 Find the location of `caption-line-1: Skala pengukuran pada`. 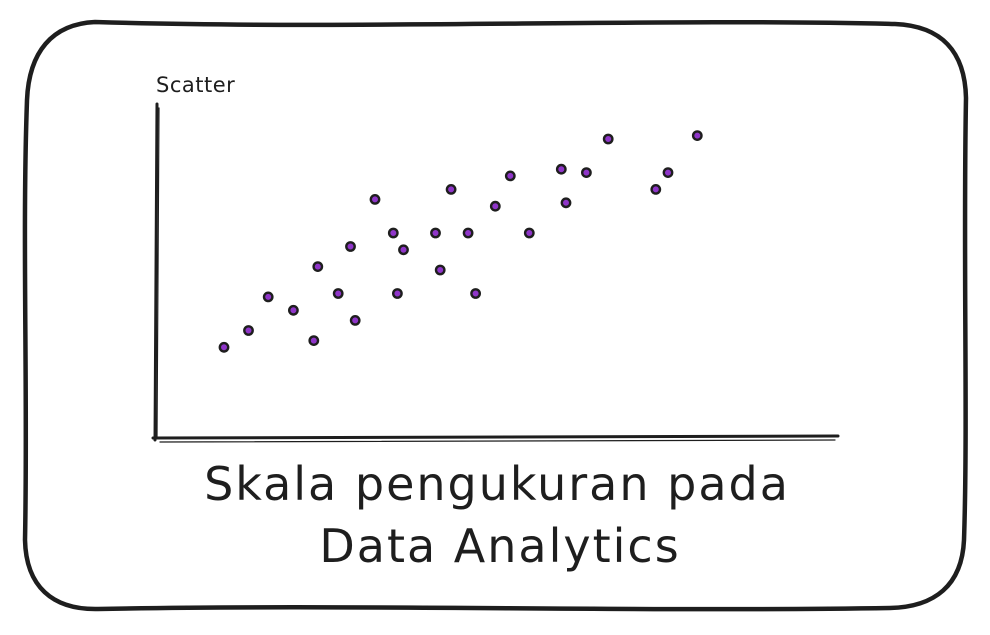

caption-line-1: Skala pengukuran pada is located at coordinates (497, 484).